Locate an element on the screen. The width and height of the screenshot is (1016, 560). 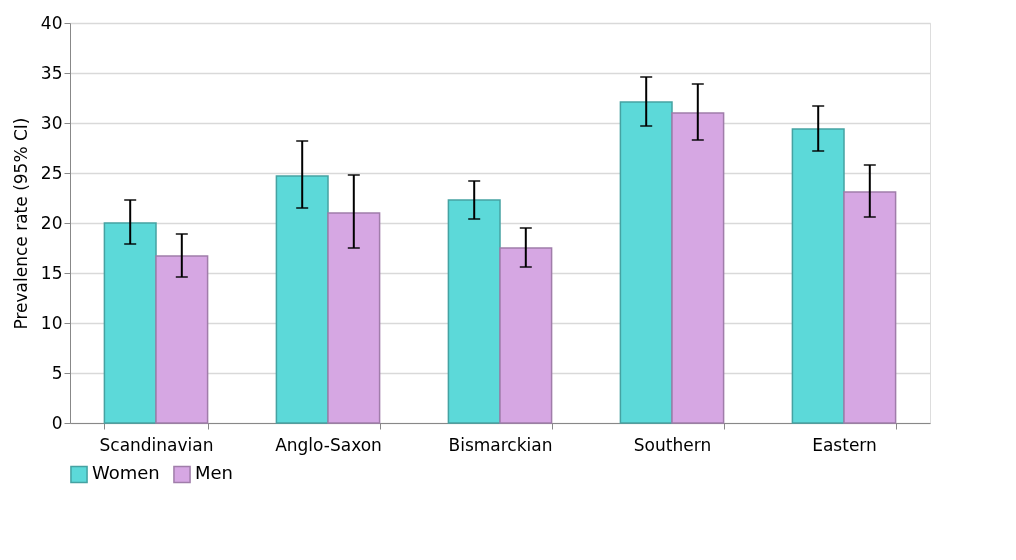
y-tick-label: 20 is located at coordinates (51, 222).